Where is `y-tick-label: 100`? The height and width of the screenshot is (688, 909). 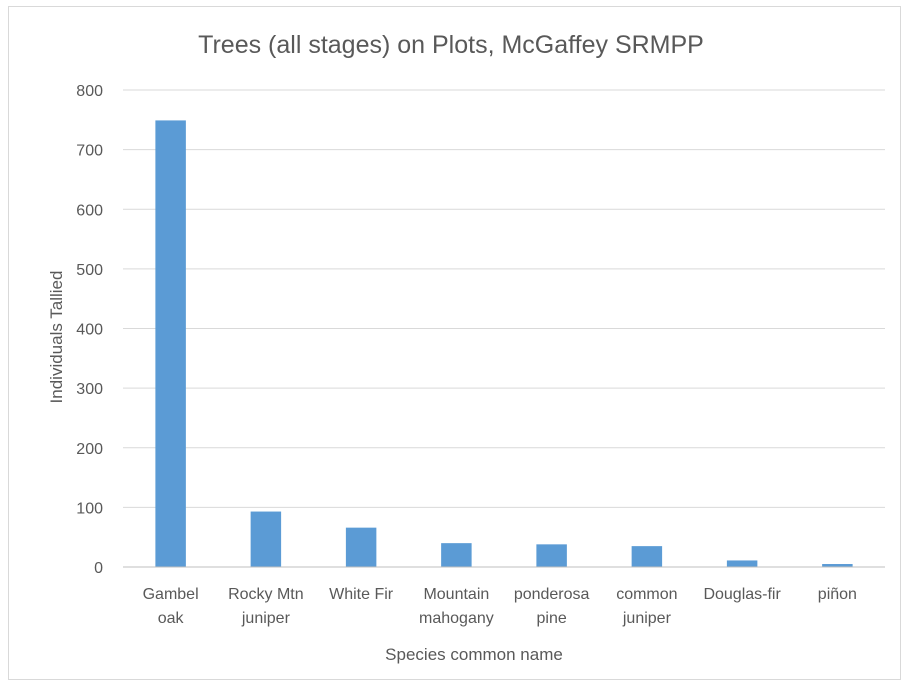 y-tick-label: 100 is located at coordinates (89, 508).